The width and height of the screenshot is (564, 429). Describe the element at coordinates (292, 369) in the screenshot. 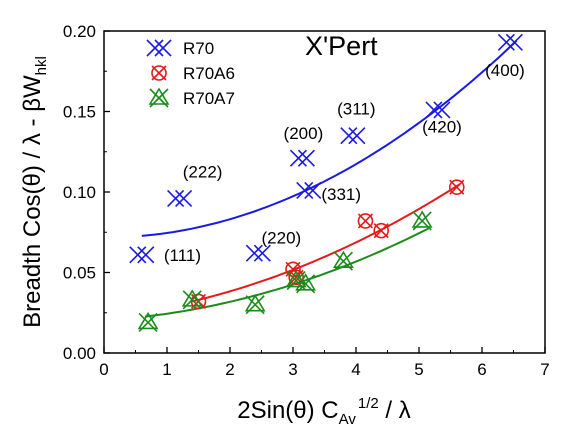

I see `x-tick-label: 3` at that location.